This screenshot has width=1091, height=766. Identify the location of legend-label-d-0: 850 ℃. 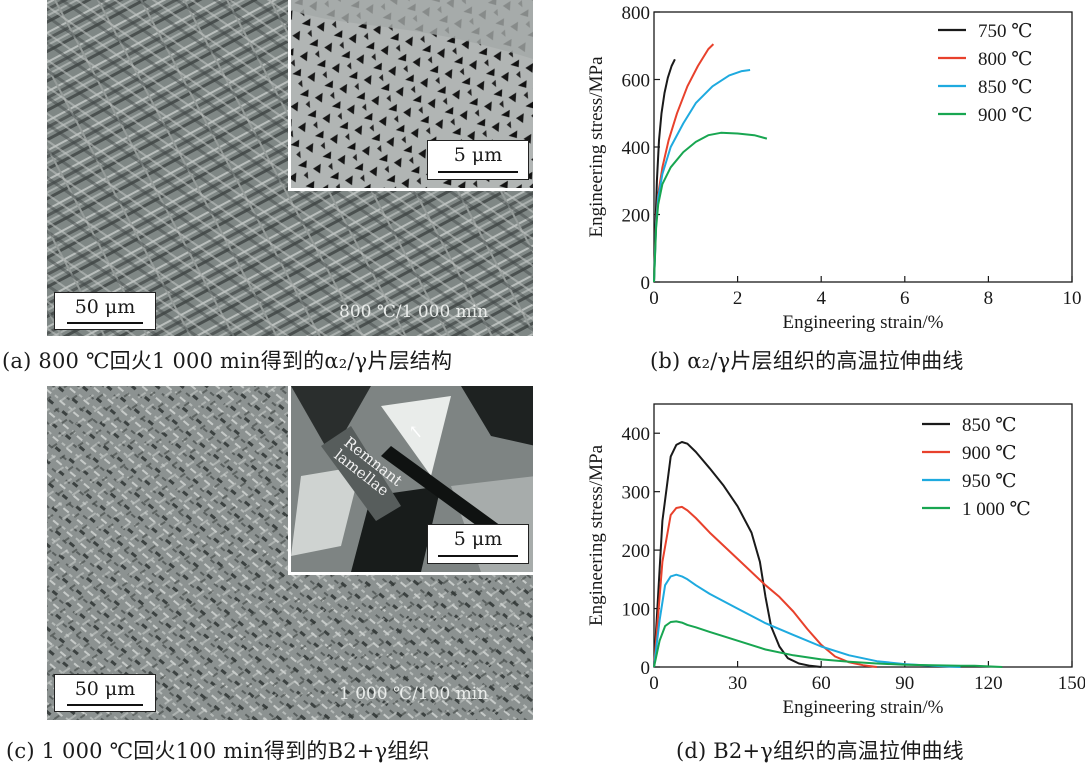
(989, 425).